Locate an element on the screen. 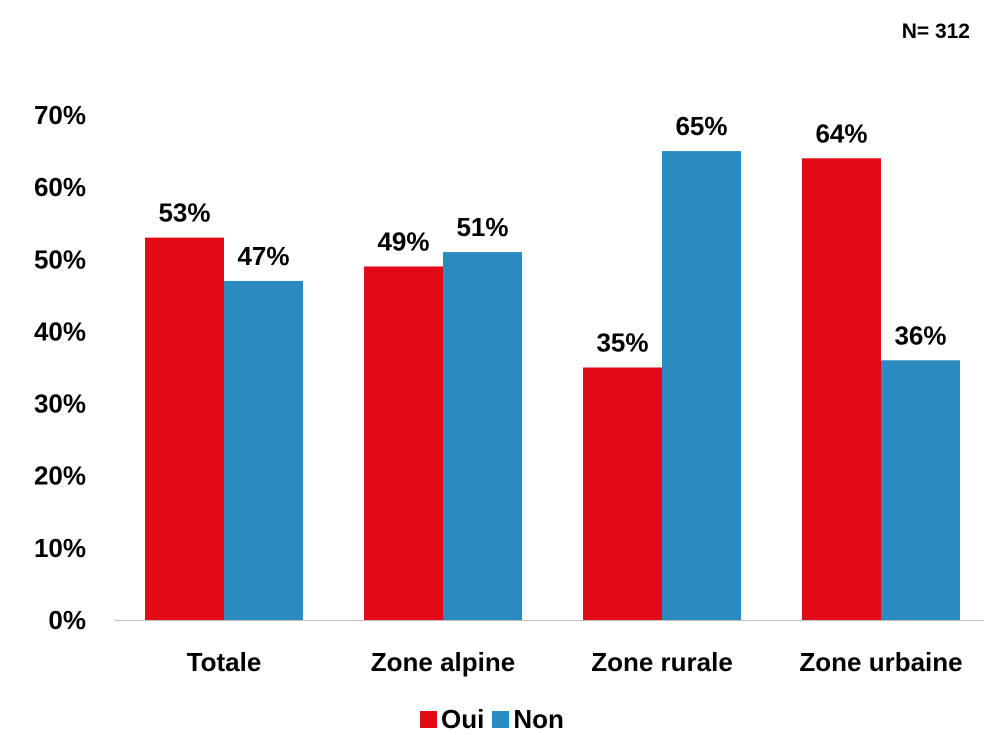 This screenshot has width=984, height=735. y-tick-label: 30% is located at coordinates (60, 404).